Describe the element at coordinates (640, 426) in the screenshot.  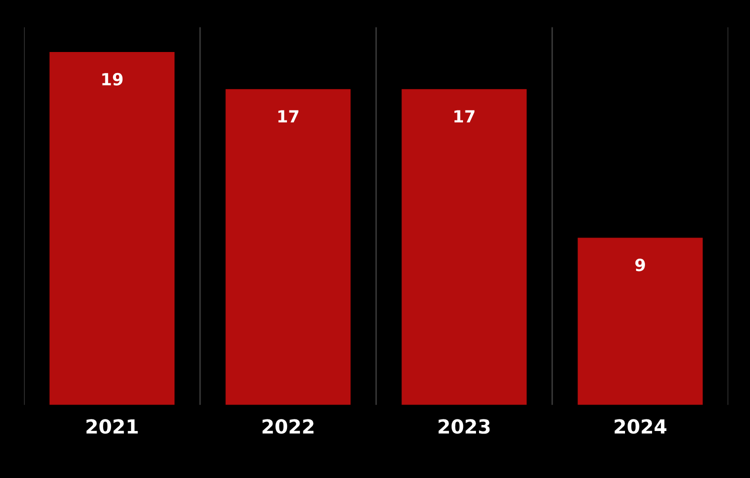
I see `x-tick-label: 2024` at that location.